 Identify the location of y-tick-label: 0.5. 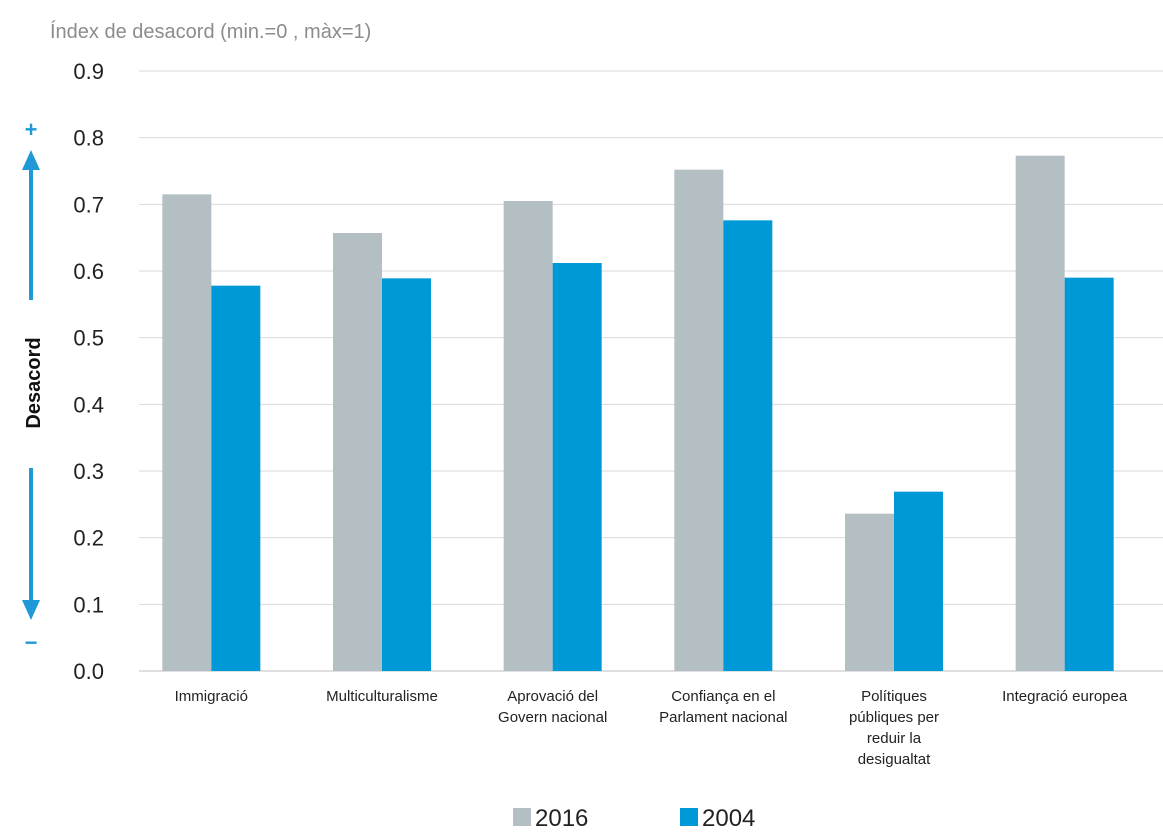
(88, 338).